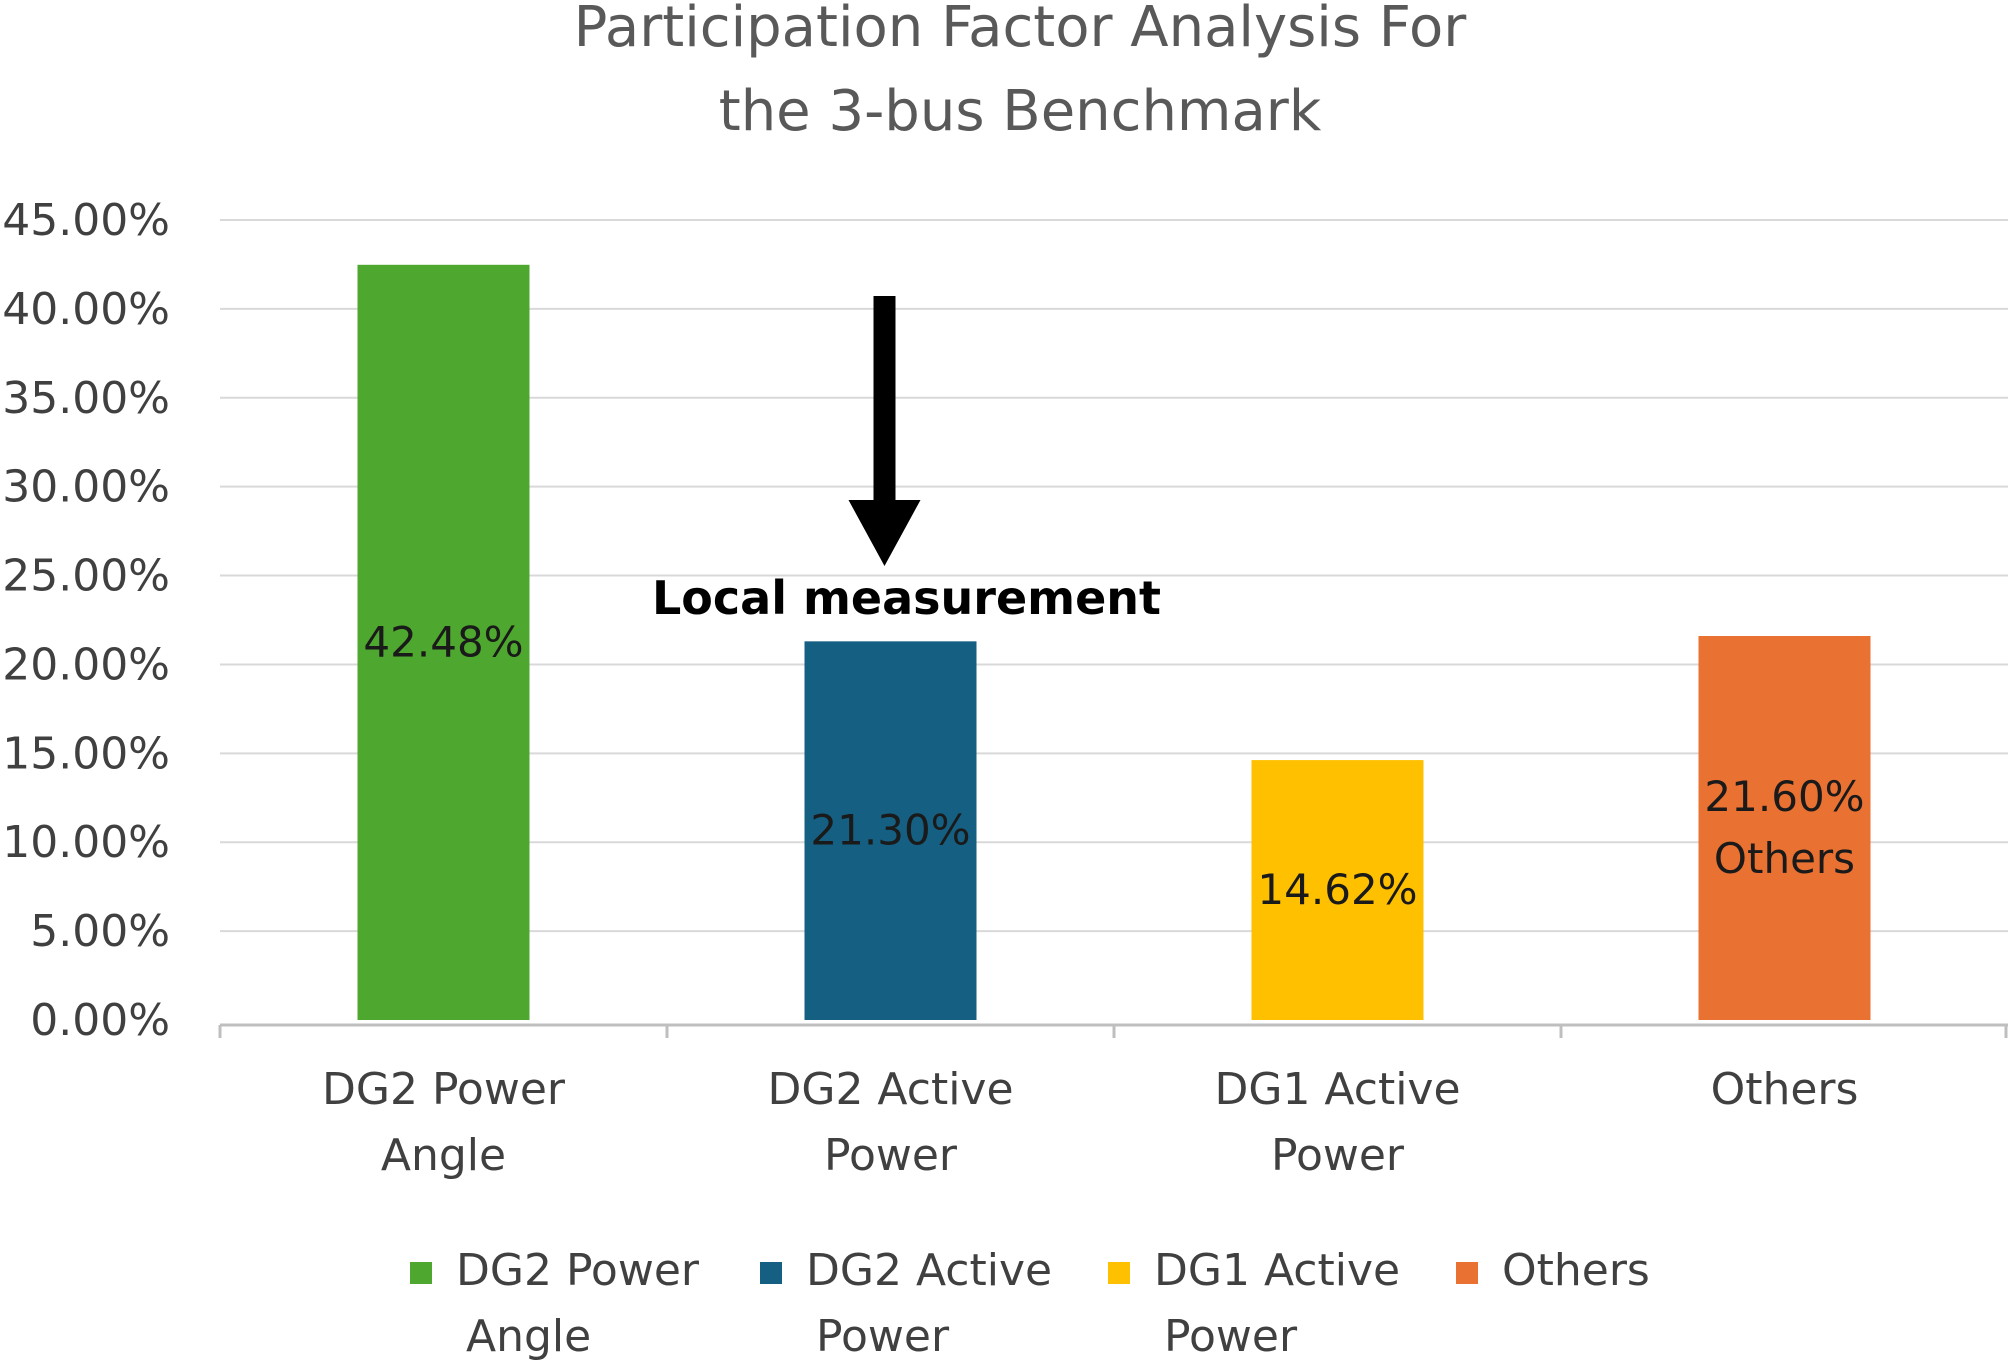 Image resolution: width=2008 pixels, height=1361 pixels. What do you see at coordinates (1784, 796) in the screenshot?
I see `data-label: 21.60%` at bounding box center [1784, 796].